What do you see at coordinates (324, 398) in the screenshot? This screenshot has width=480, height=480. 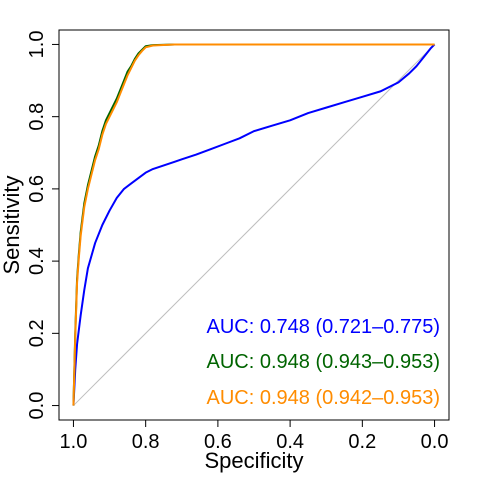 I see `legend-entry-3: AUC: 0.948 (0.942–0.953)` at bounding box center [324, 398].